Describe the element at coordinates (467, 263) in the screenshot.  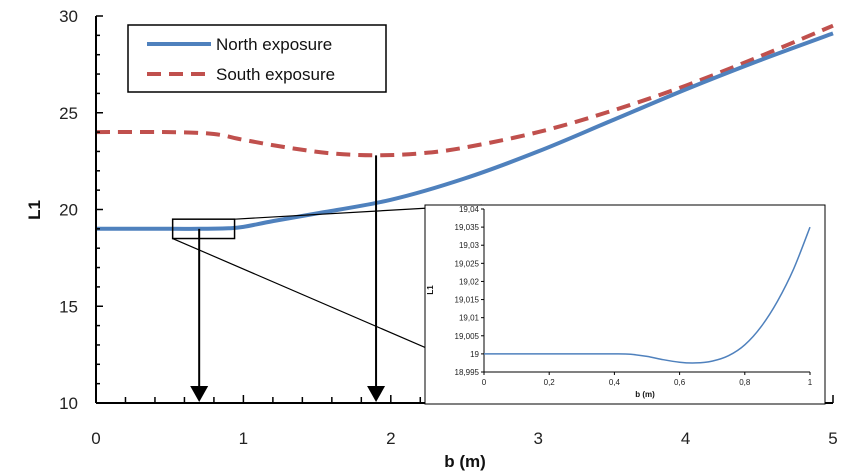
I see `inset-y-tick-label: 19,025` at that location.